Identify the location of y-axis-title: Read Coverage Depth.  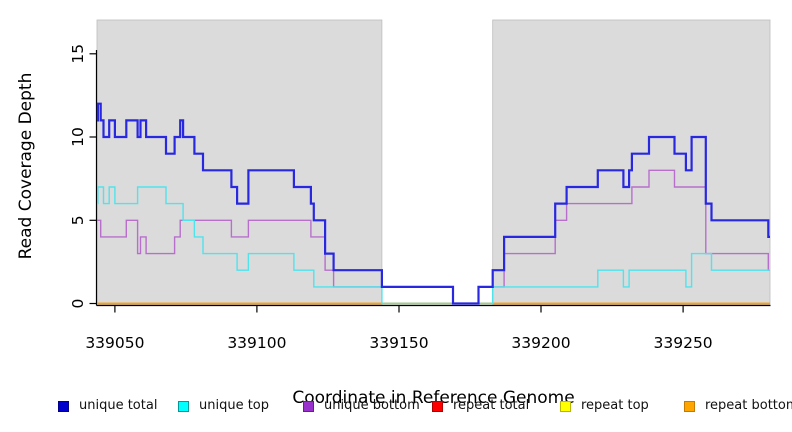
(26, 166).